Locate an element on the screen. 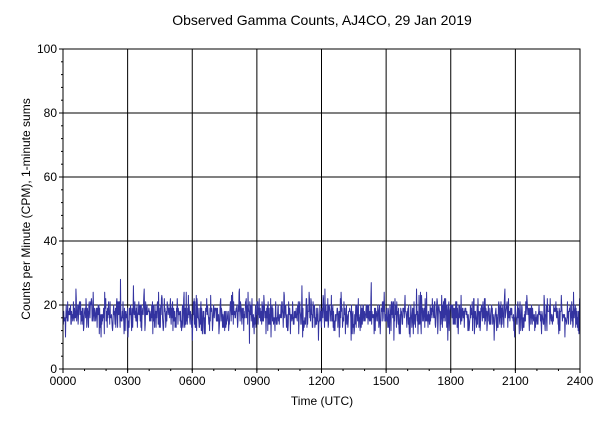 The width and height of the screenshot is (600, 428). y-tick-label: 100 is located at coordinates (47, 49).